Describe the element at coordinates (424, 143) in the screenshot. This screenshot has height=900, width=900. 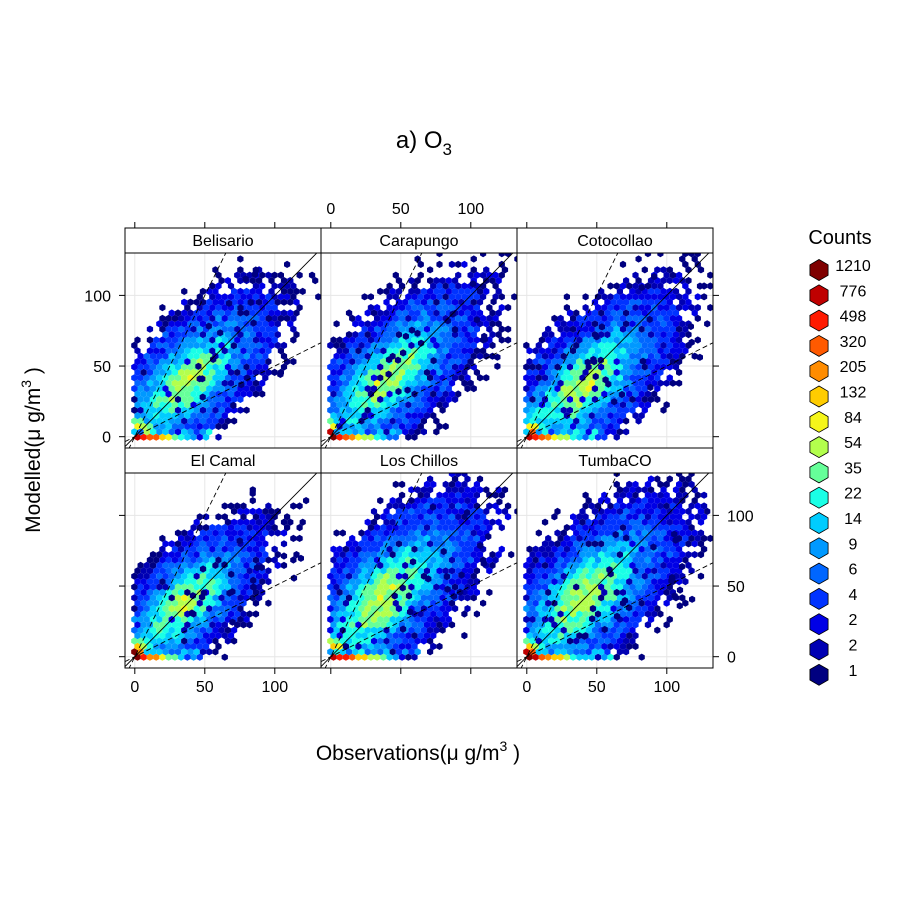
I see `svg-text: a) O3` at that location.